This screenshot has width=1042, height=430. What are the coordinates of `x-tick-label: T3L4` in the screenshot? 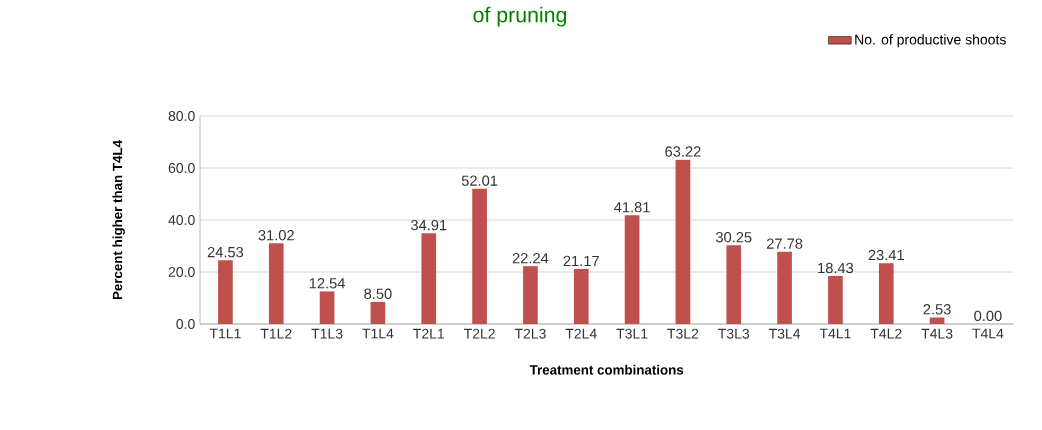 It's located at (784, 333).